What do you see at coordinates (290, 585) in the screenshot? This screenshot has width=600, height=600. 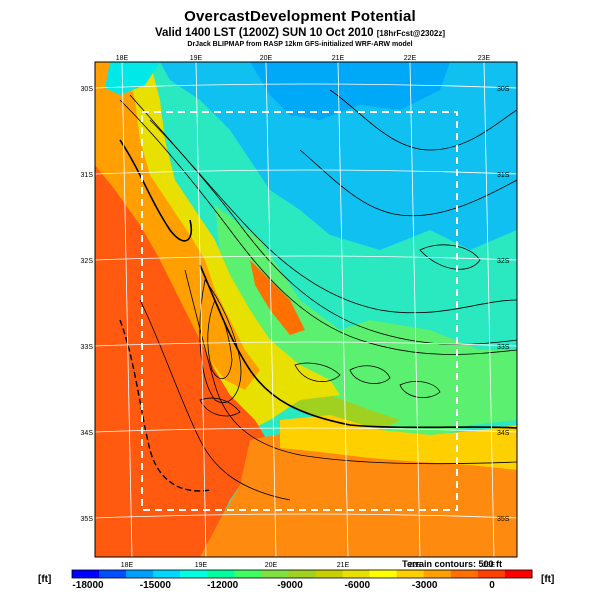 I see `colorbar-tick-label: -9000` at bounding box center [290, 585].